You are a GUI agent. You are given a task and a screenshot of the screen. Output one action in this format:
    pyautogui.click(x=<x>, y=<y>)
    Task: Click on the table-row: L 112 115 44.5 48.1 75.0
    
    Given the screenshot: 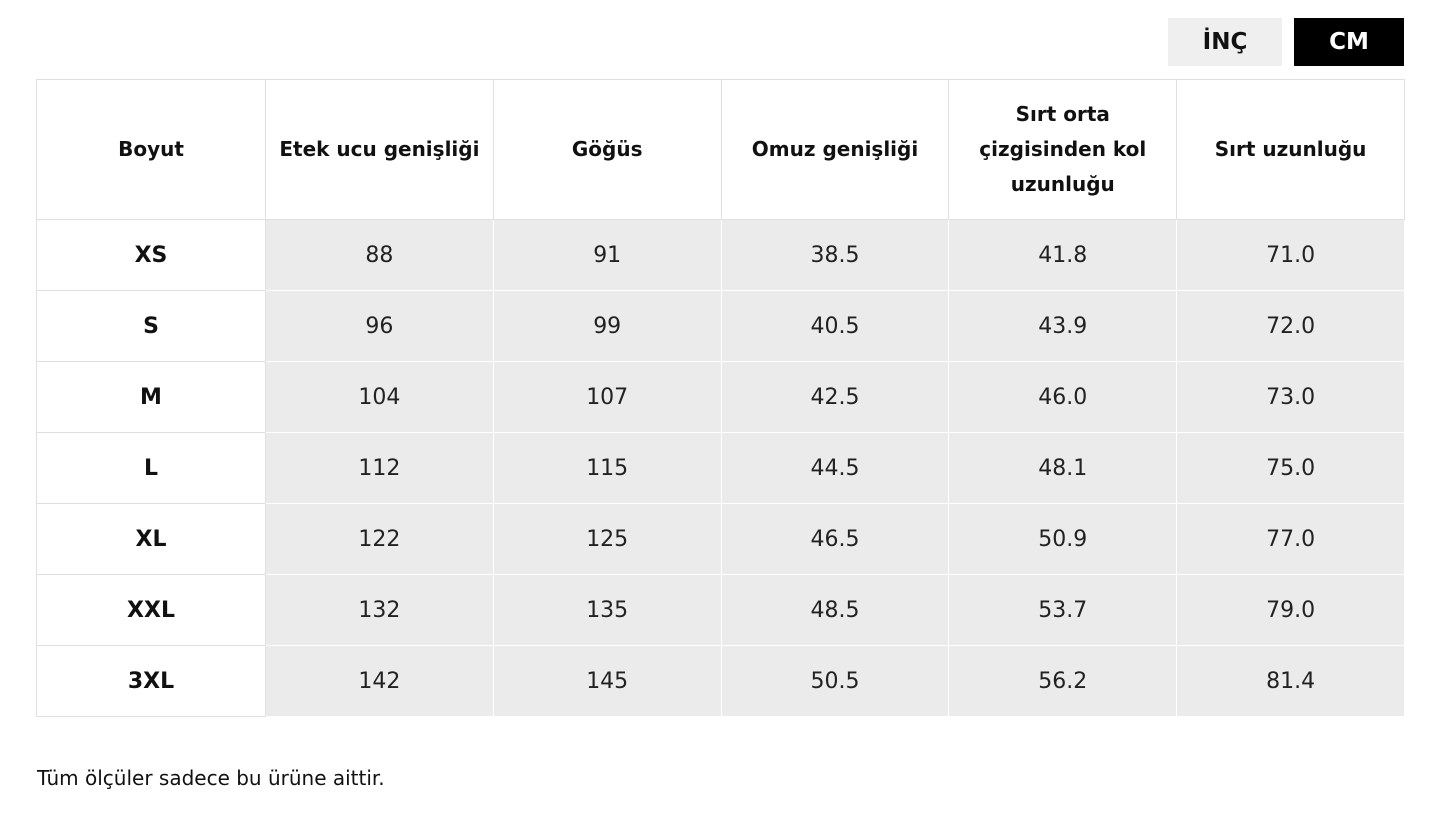 What is the action you would take?
    pyautogui.click(x=720, y=468)
    